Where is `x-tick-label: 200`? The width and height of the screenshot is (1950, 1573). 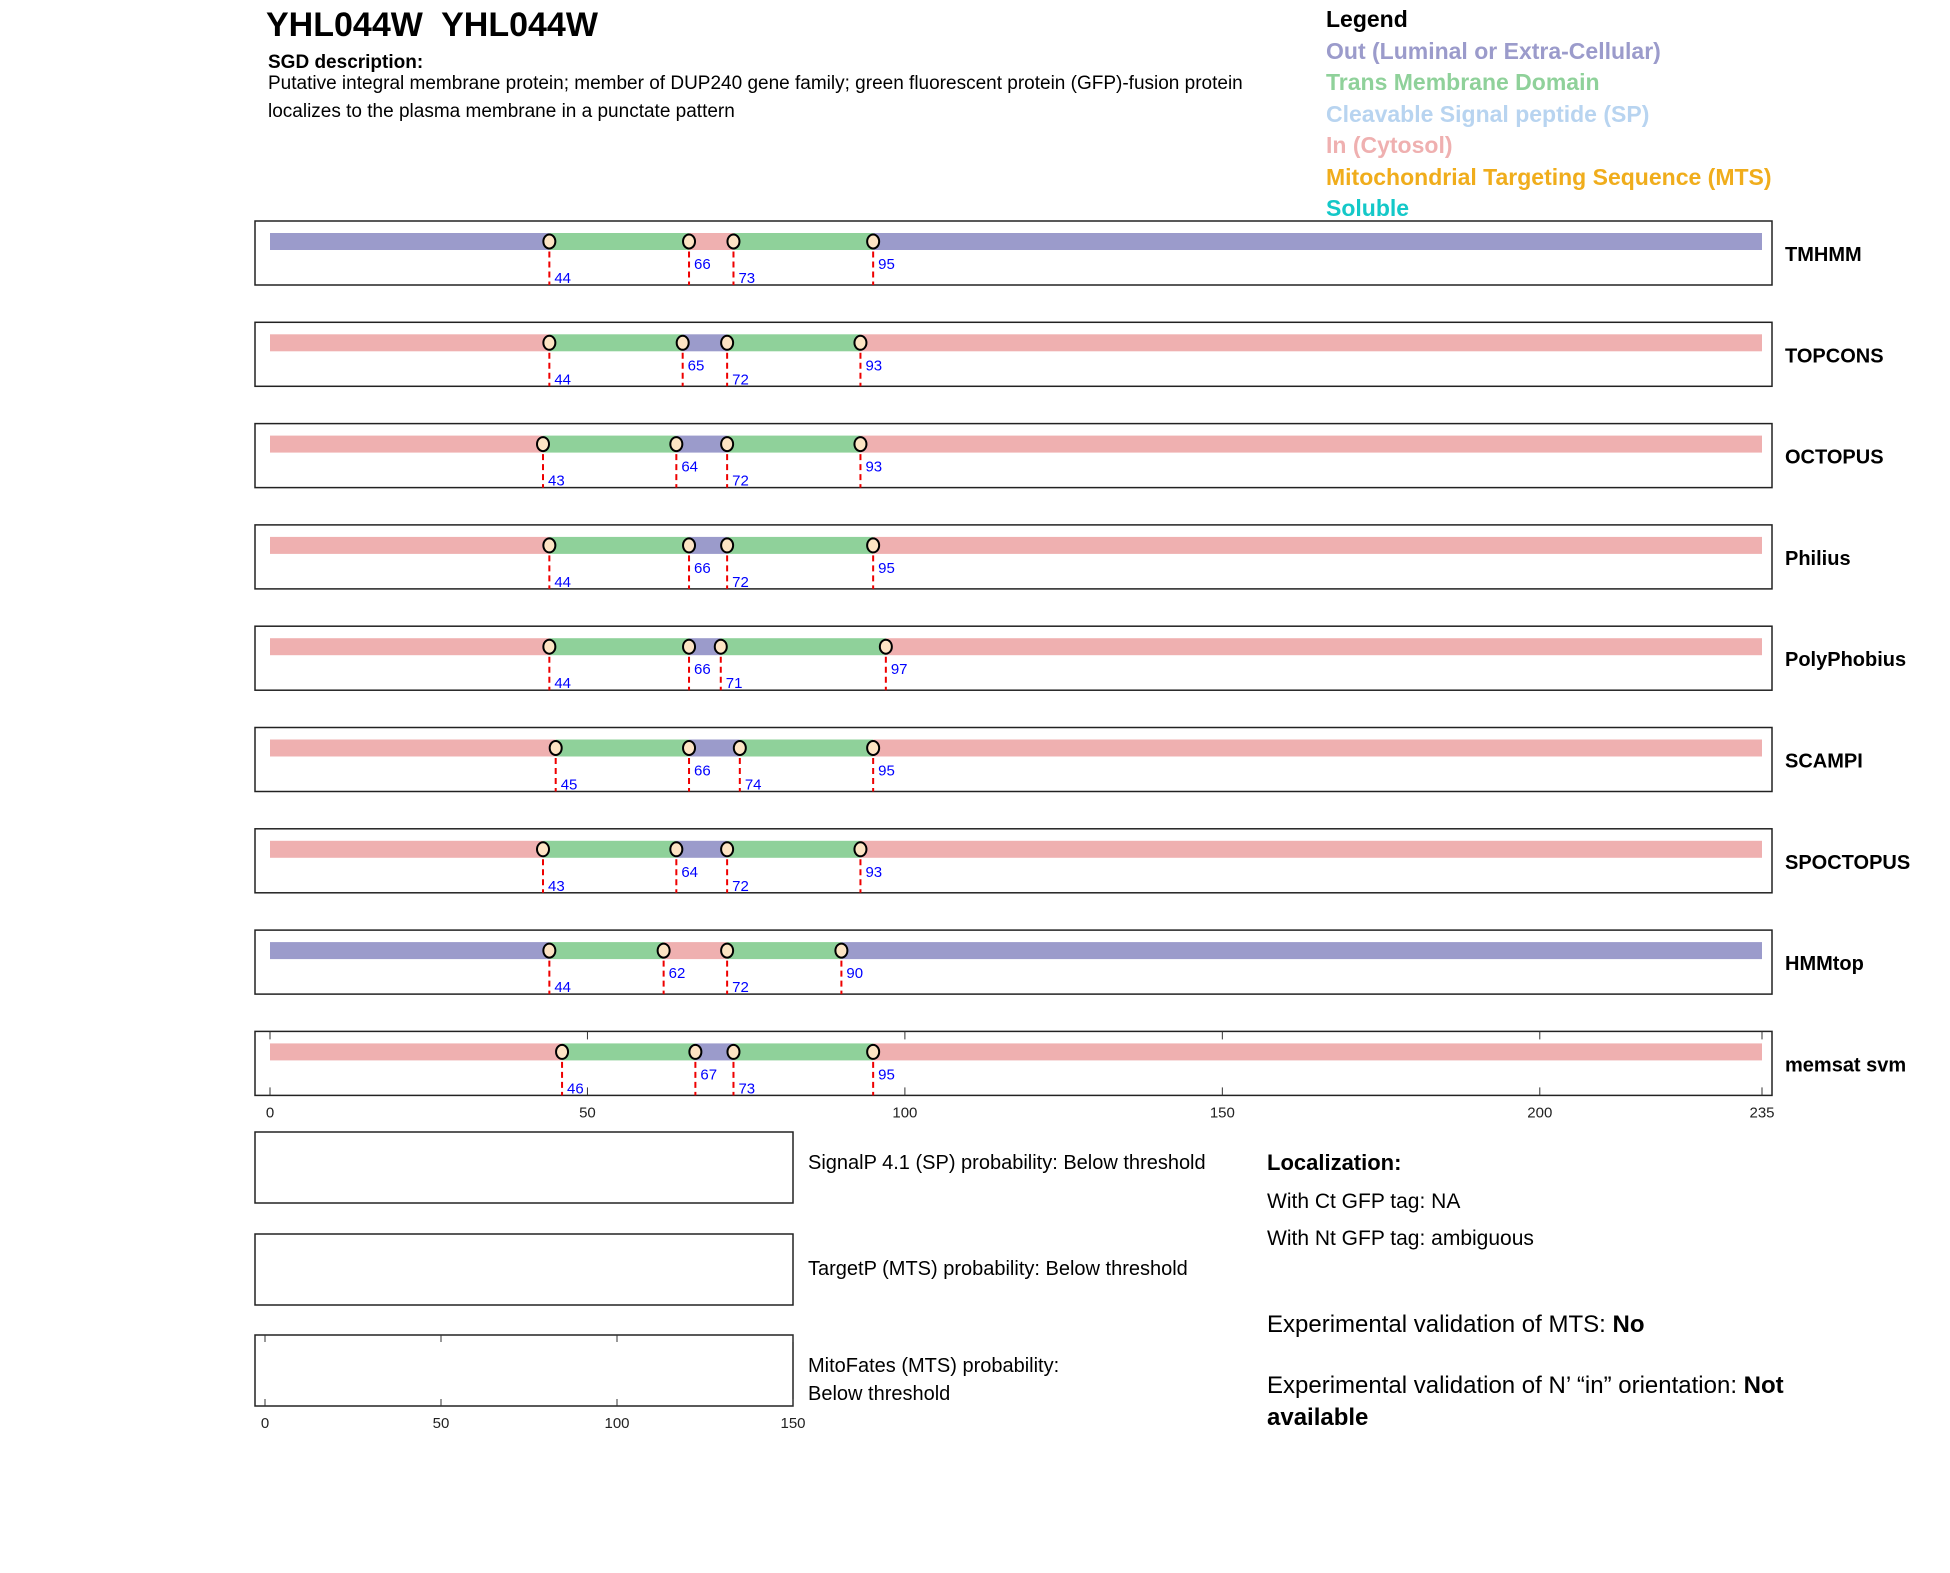 x-tick-label: 200 is located at coordinates (1539, 1112).